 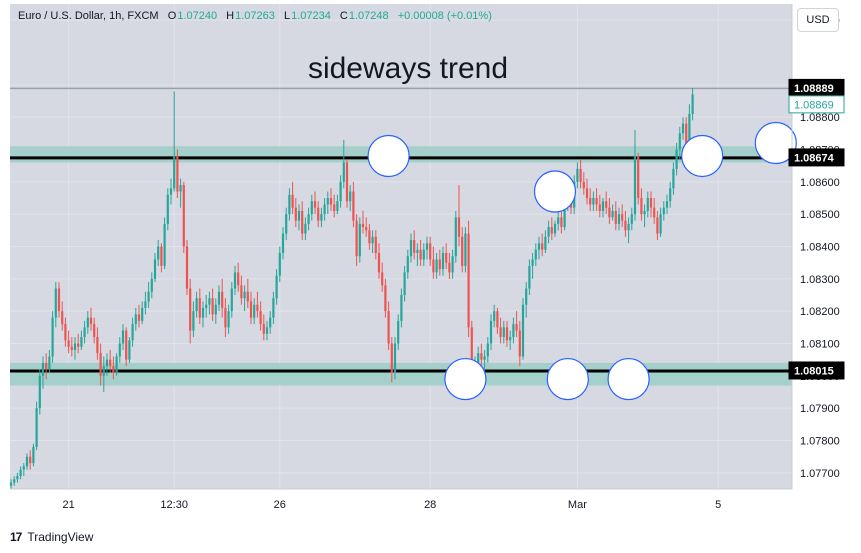 I want to click on sr-zone, so click(x=401, y=374).